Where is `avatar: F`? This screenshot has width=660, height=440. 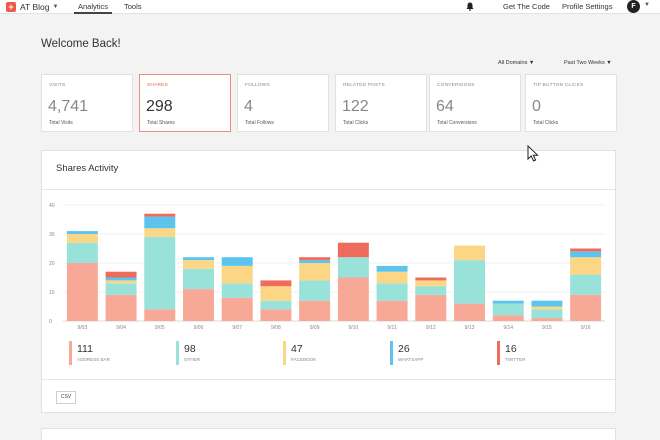 avatar: F is located at coordinates (633, 6).